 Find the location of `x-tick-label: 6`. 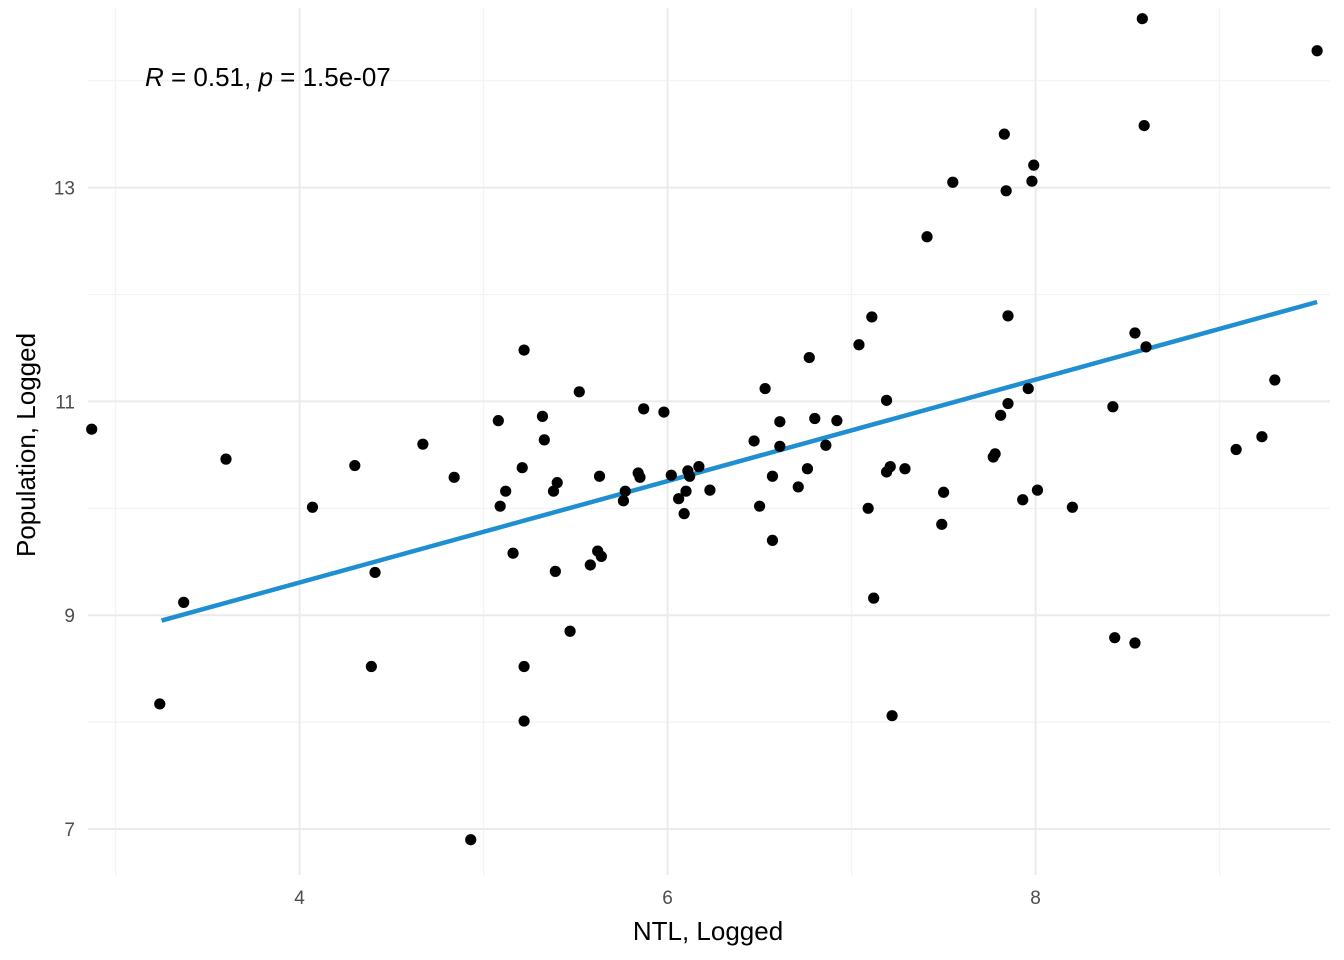

x-tick-label: 6 is located at coordinates (667, 898).